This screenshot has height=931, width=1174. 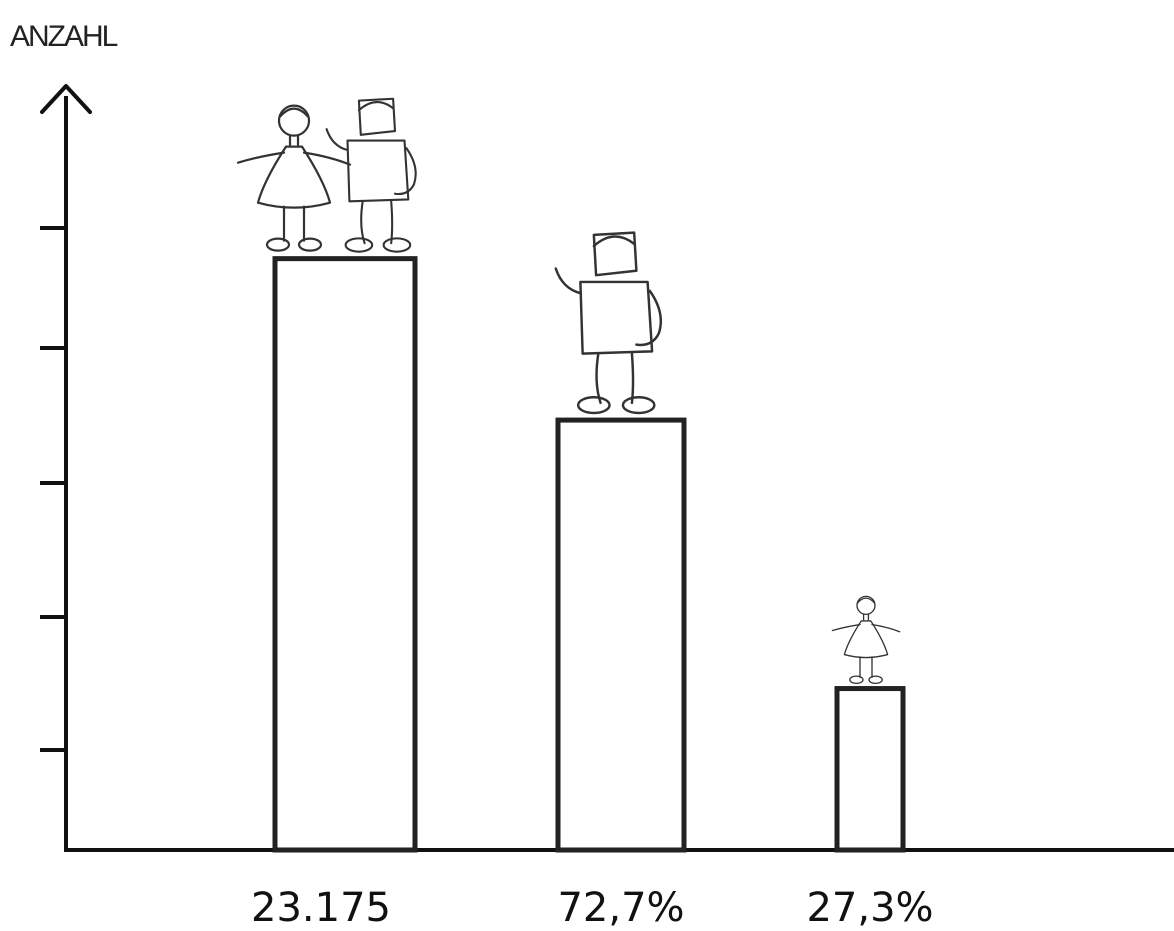 What do you see at coordinates (64, 36) in the screenshot?
I see `y-axis-label: ANZAHL` at bounding box center [64, 36].